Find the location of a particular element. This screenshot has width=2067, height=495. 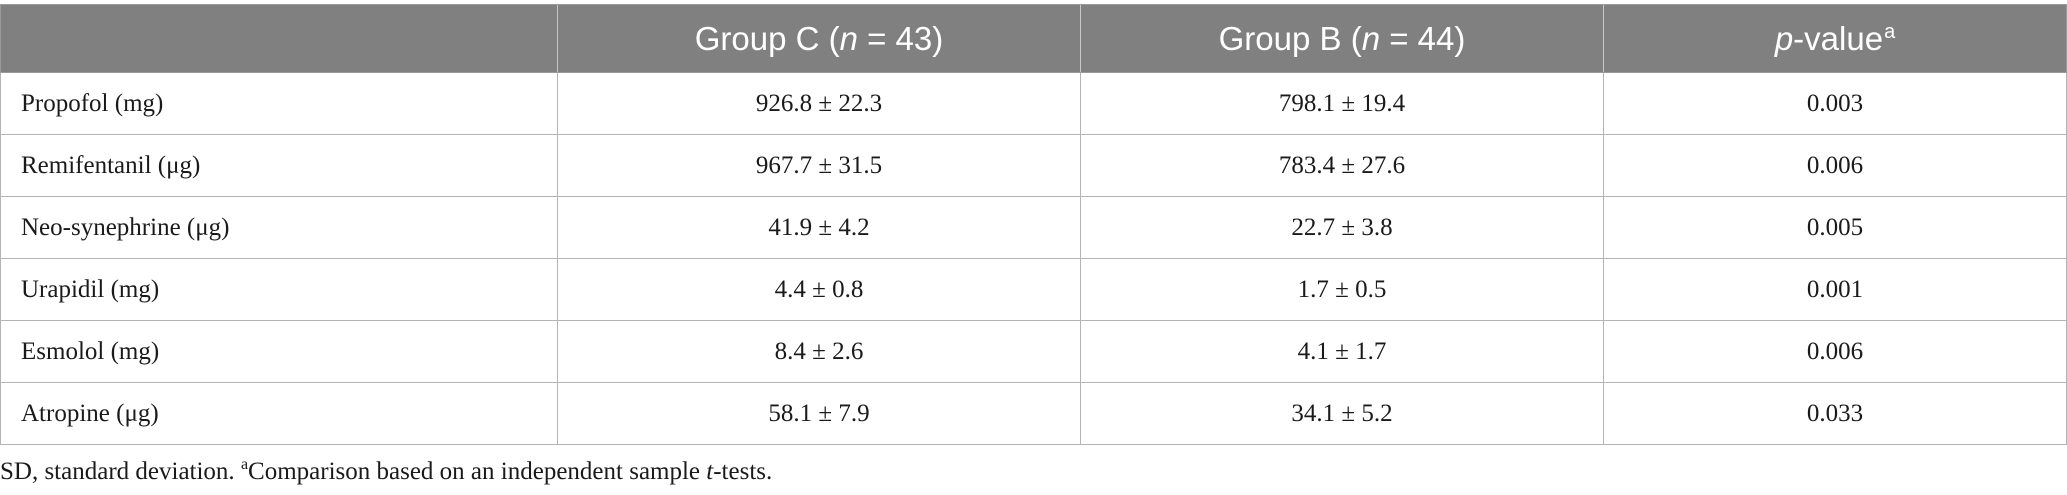

group-c-value-cell: 58.1 ± 7.9 is located at coordinates (819, 413).